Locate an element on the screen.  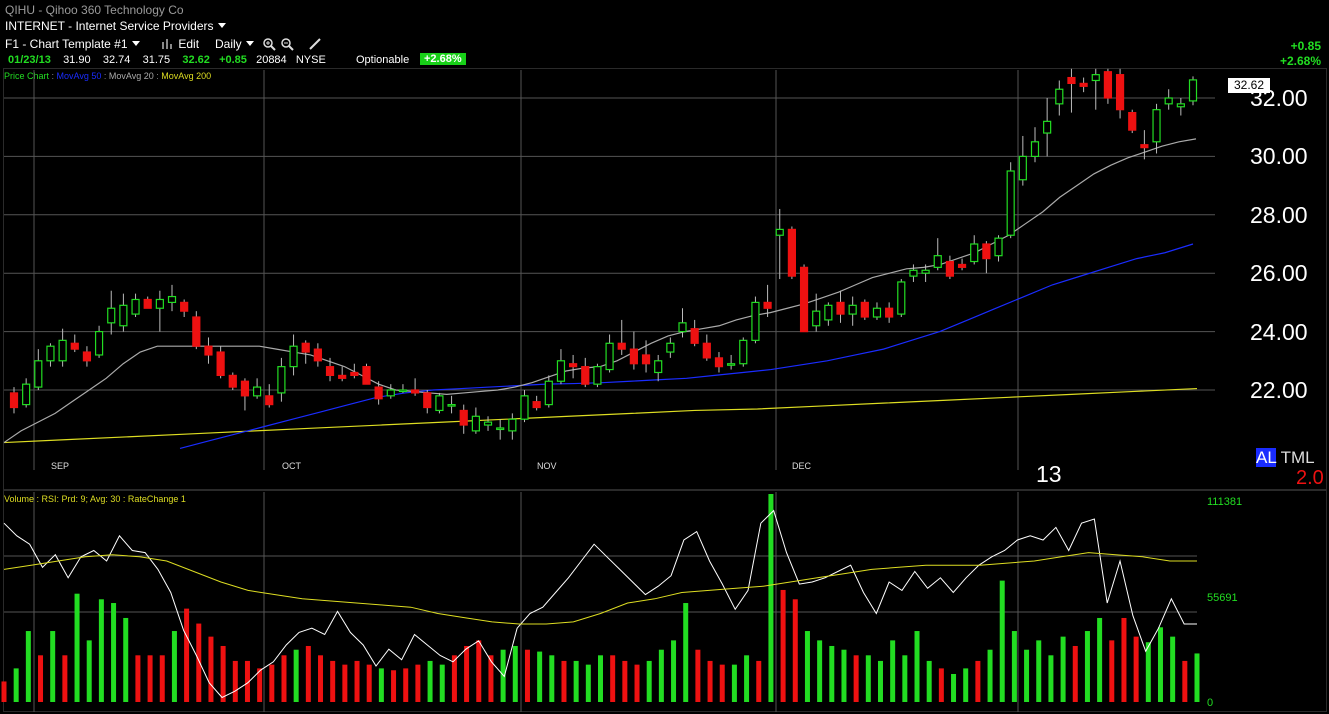
header-change-abs: +0.85 is located at coordinates (1305, 46).